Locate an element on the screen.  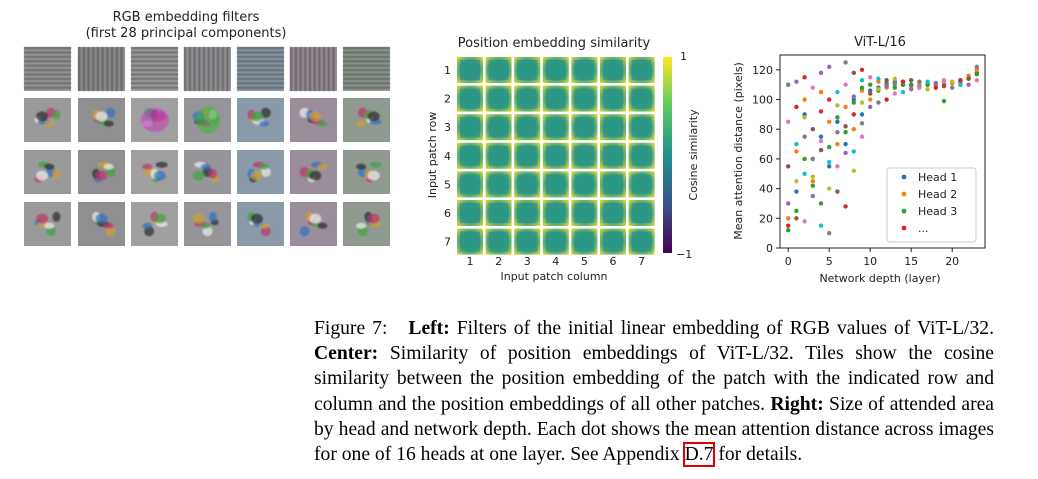
chart-axes: 0 5 10 15 20 0 20 40 60 80 100 120 is located at coordinates (855, 166).